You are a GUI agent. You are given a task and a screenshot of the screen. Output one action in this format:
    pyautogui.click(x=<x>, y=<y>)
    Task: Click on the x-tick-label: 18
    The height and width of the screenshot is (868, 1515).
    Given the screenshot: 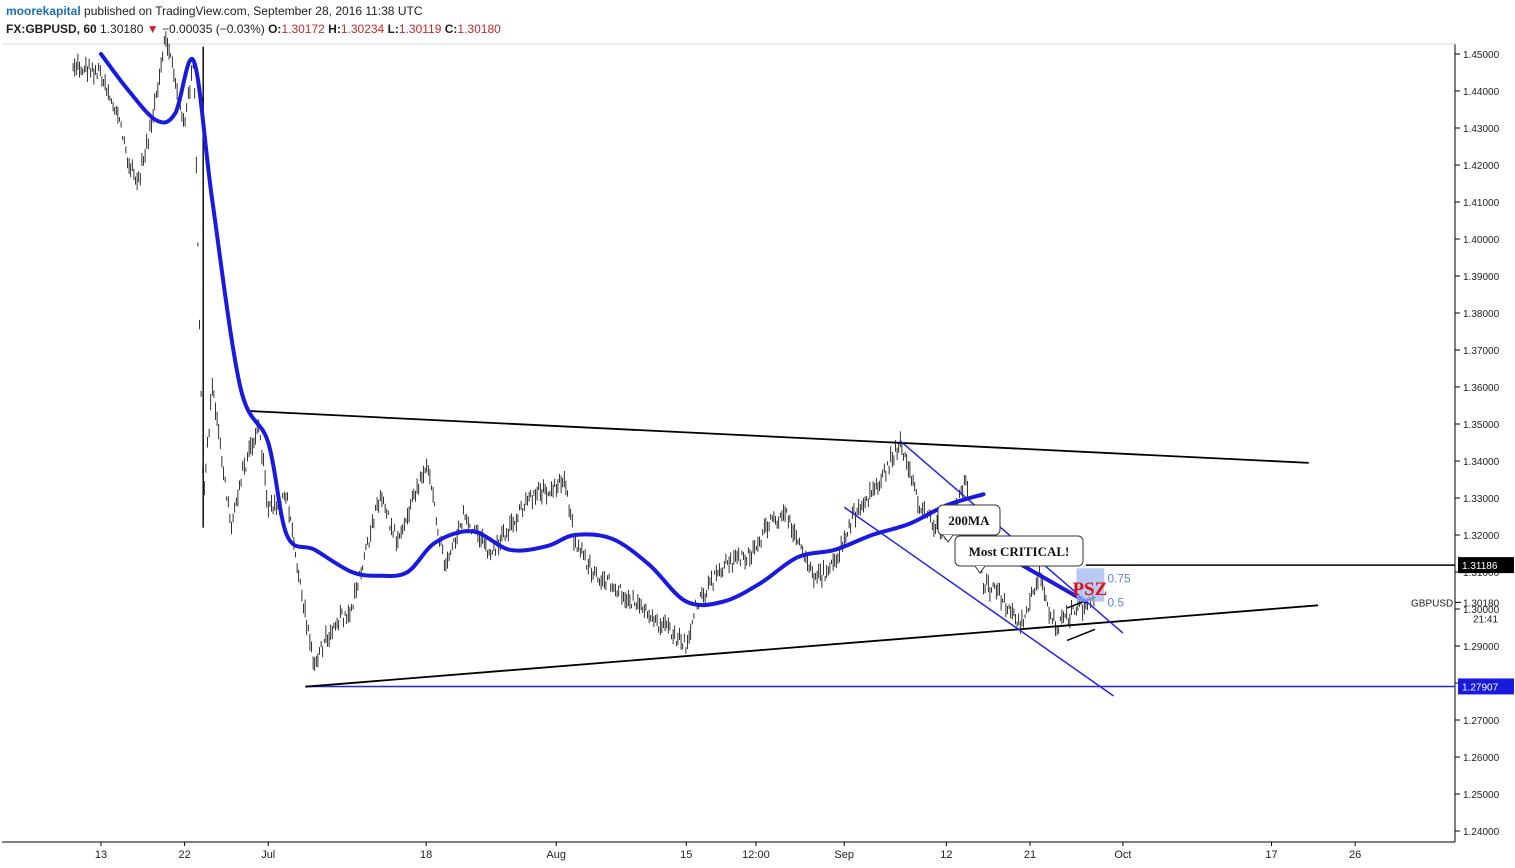 What is the action you would take?
    pyautogui.click(x=426, y=855)
    